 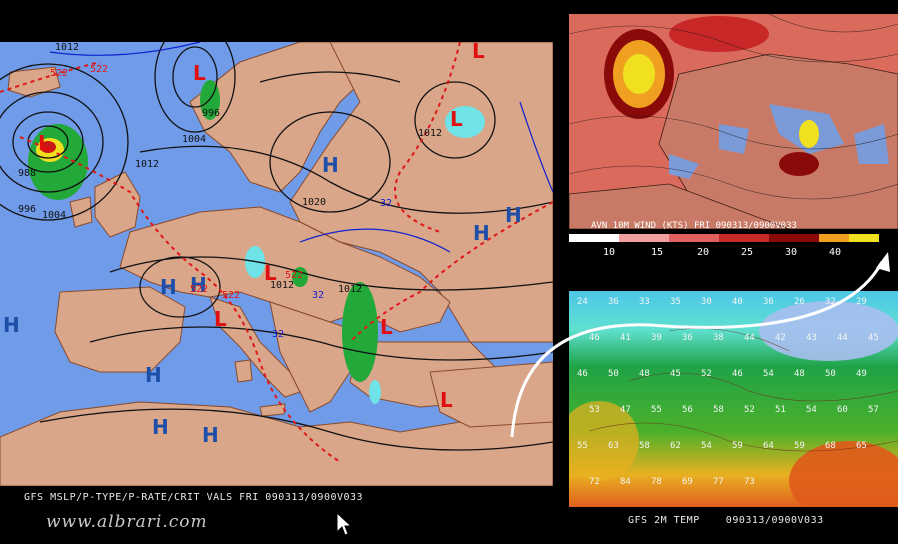 What do you see at coordinates (644, 302) in the screenshot?
I see `temp-value-label: 33` at bounding box center [644, 302].